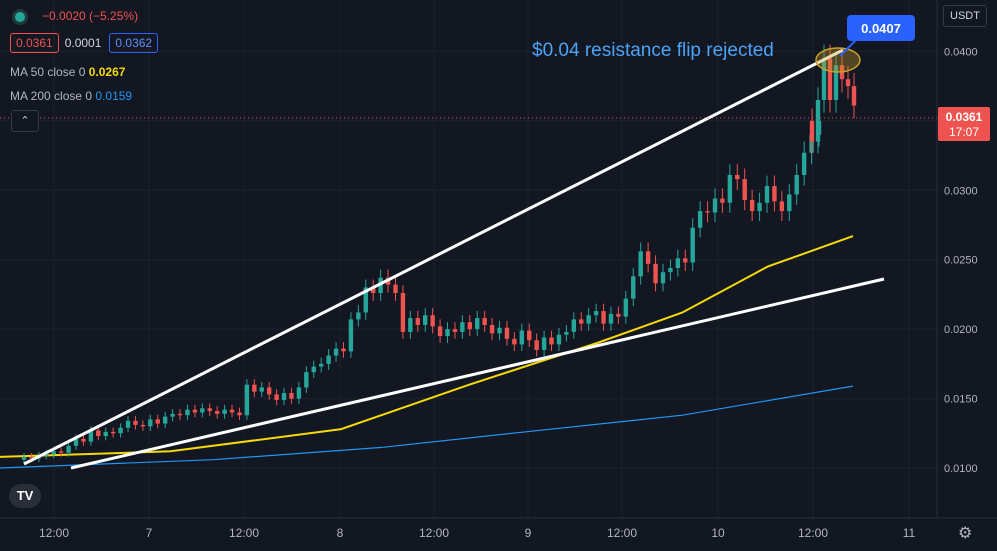 The width and height of the screenshot is (997, 551). What do you see at coordinates (83, 43) in the screenshot?
I see `spread-value: 0.0001` at bounding box center [83, 43].